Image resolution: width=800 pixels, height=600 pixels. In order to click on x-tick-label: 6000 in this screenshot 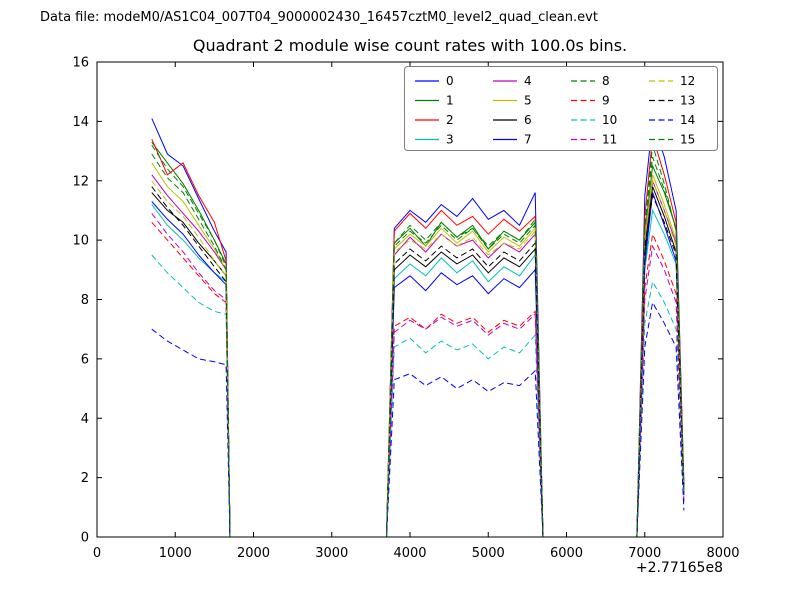, I will do `click(566, 553)`.